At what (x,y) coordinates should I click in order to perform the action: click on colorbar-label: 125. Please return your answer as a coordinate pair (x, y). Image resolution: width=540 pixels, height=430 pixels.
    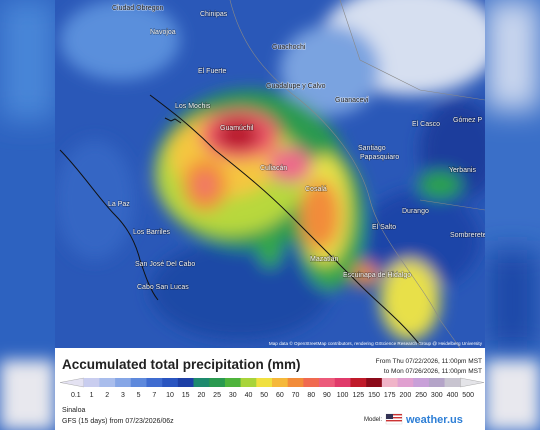
    Looking at the image, I should click on (358, 395).